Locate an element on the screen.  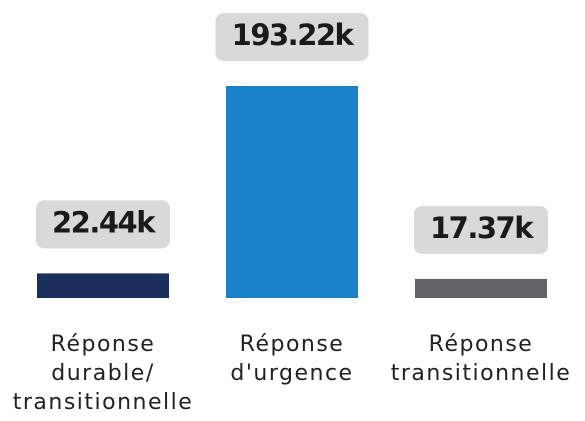
value-label: 22.44k is located at coordinates (104, 222).